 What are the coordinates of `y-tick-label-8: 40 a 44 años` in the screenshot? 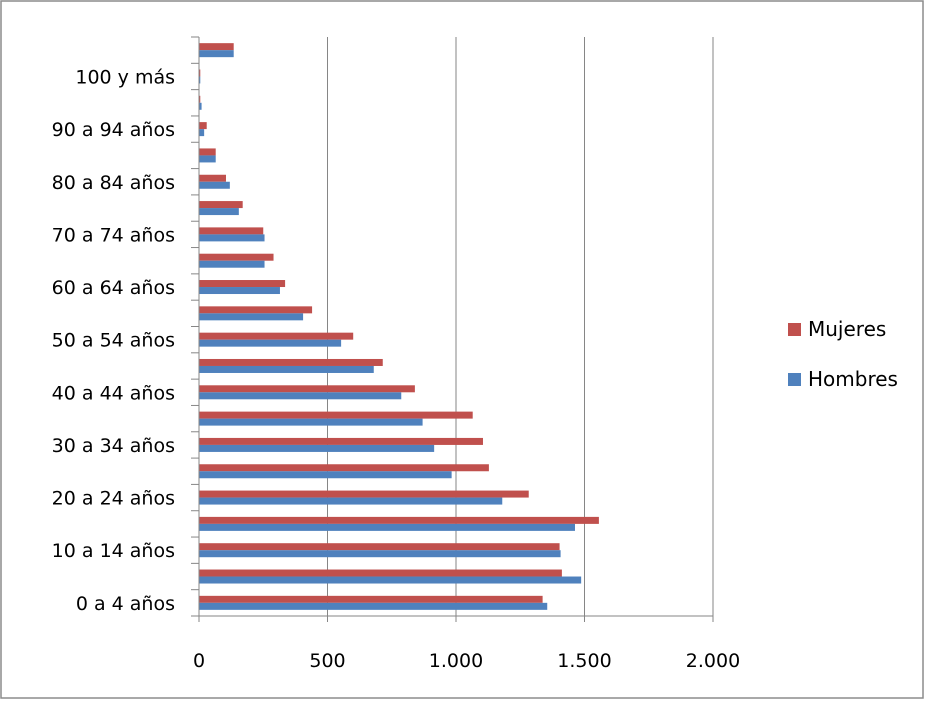 It's located at (113, 393).